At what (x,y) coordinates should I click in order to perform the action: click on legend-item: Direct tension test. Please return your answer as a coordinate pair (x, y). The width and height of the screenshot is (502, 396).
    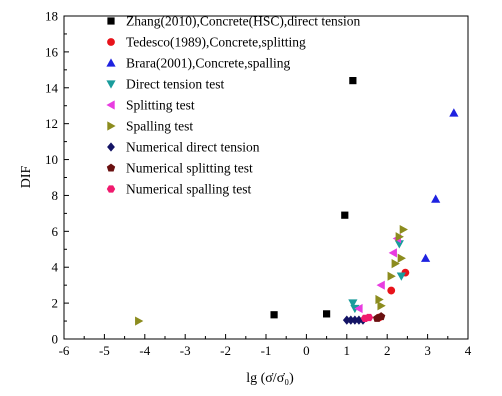
    Looking at the image, I should click on (165, 84).